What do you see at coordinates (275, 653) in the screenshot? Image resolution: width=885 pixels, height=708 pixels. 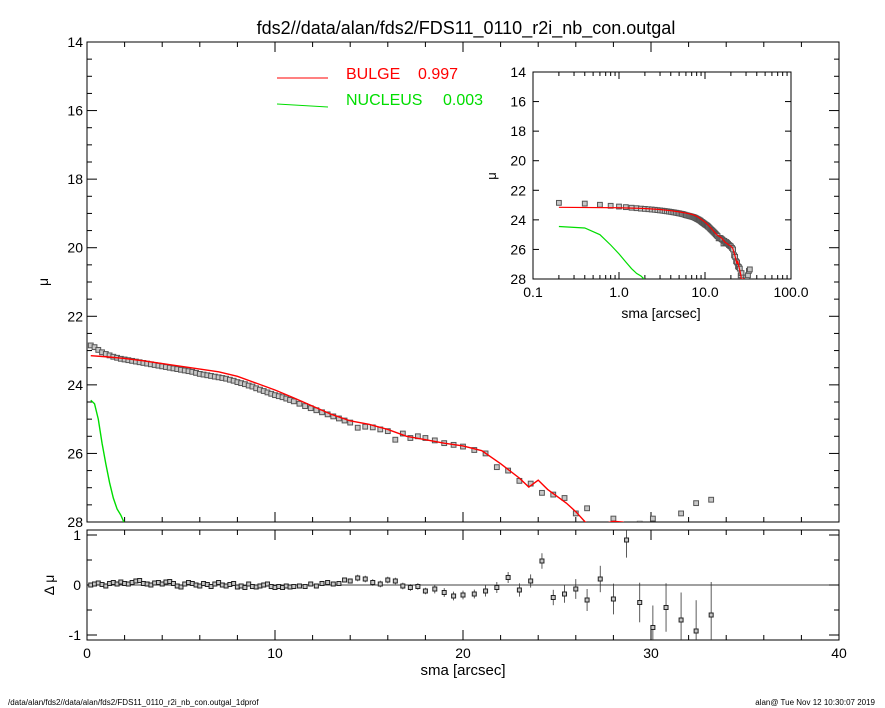 I see `residual-x-tick-label: 10` at bounding box center [275, 653].